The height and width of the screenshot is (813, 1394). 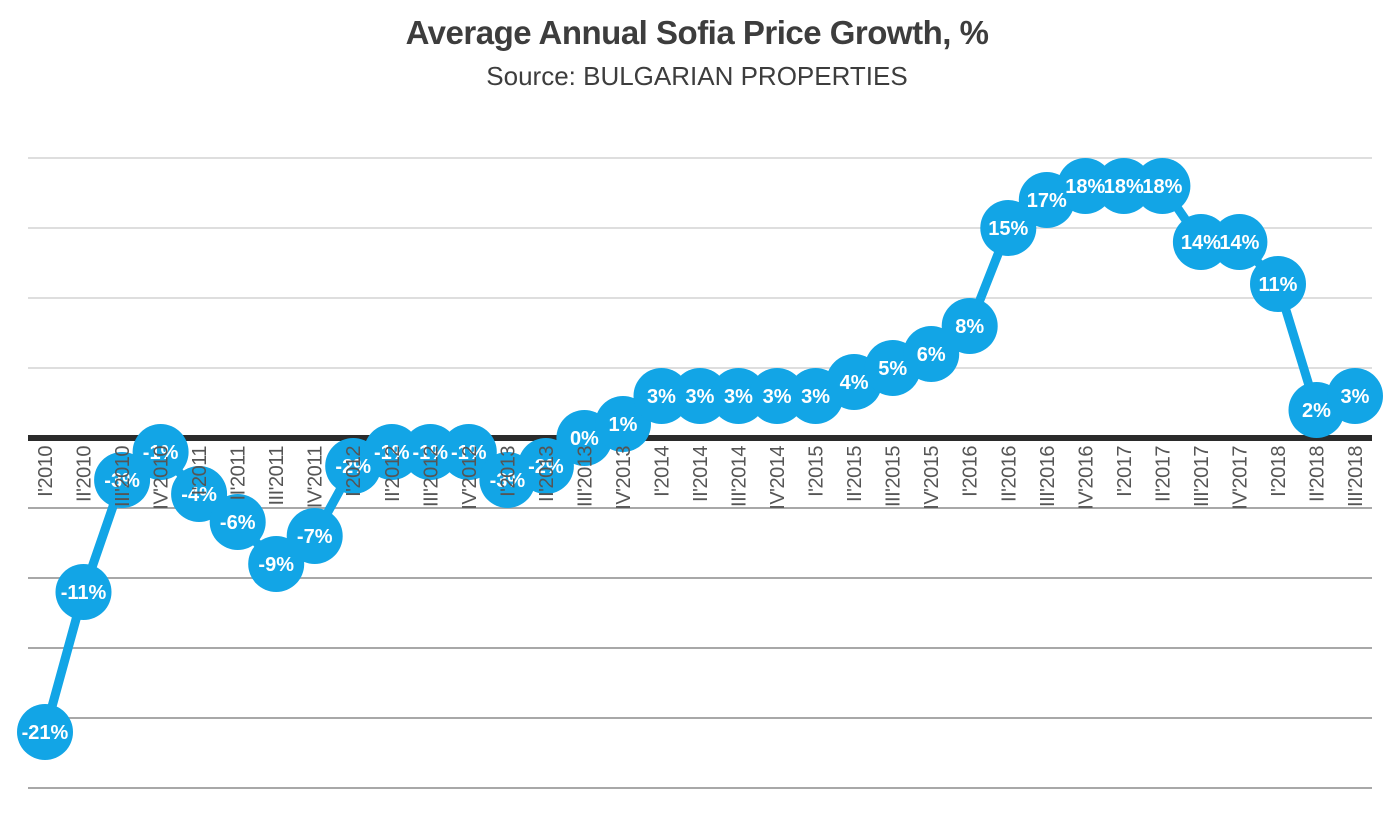 I want to click on x-axis-tick-label: I'2012, so click(x=354, y=471).